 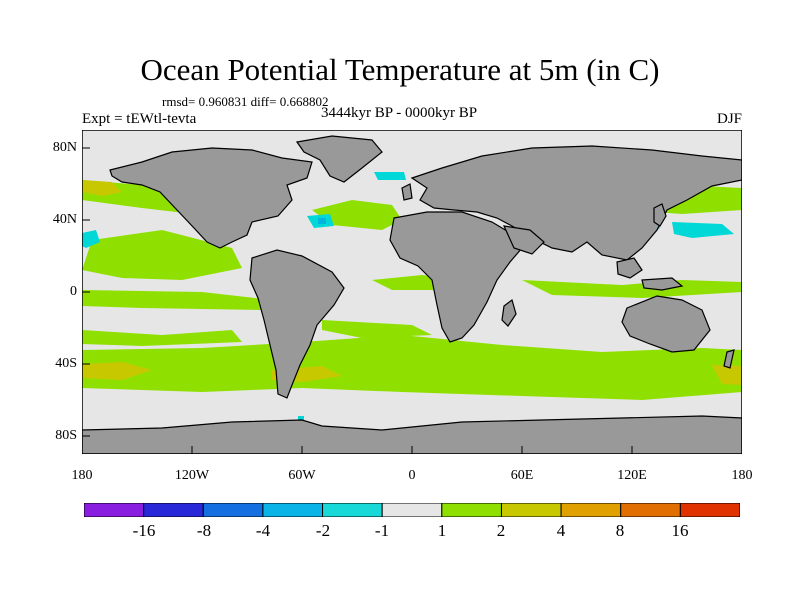 I want to click on colorbar-label: -2, so click(x=323, y=530).